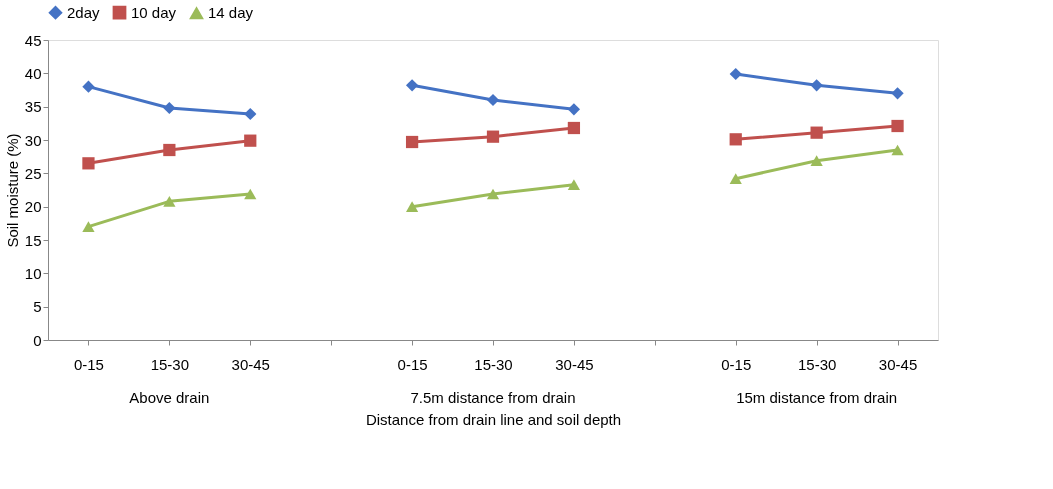  What do you see at coordinates (33, 273) in the screenshot?
I see `y-tick-label: 10` at bounding box center [33, 273].